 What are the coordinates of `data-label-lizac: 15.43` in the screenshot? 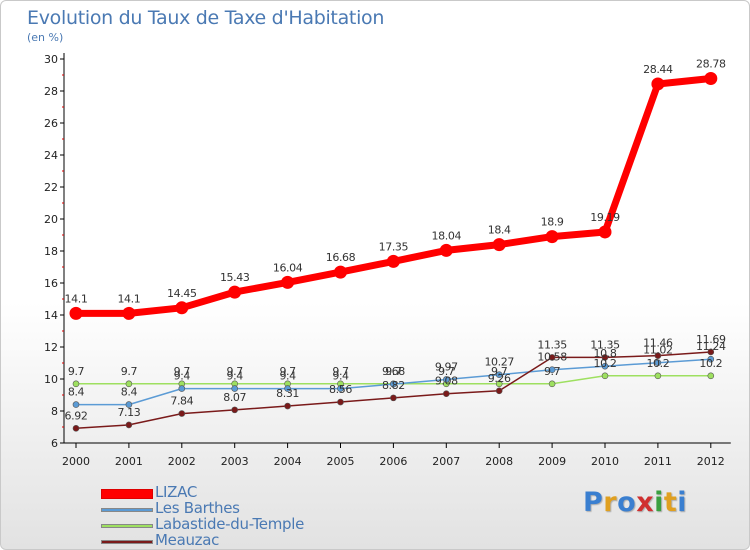 It's located at (235, 277).